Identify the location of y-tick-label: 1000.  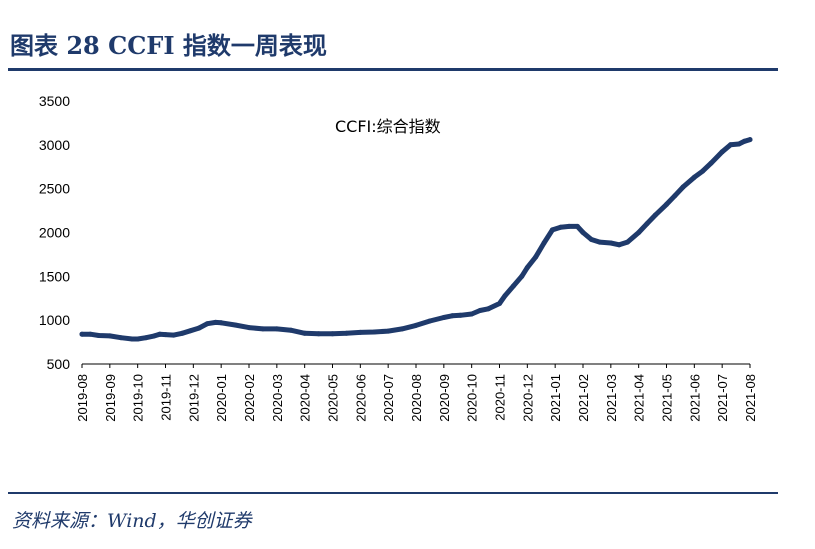
(54, 320).